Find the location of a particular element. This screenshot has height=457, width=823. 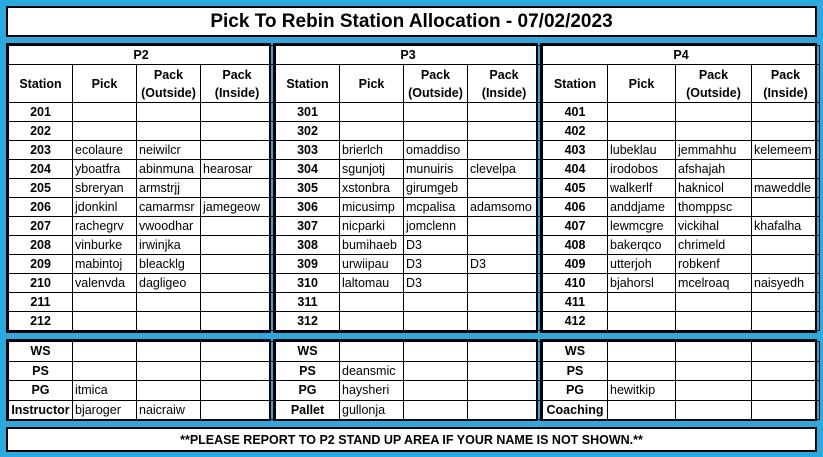

role-name-cell: gullonja is located at coordinates (371, 409).